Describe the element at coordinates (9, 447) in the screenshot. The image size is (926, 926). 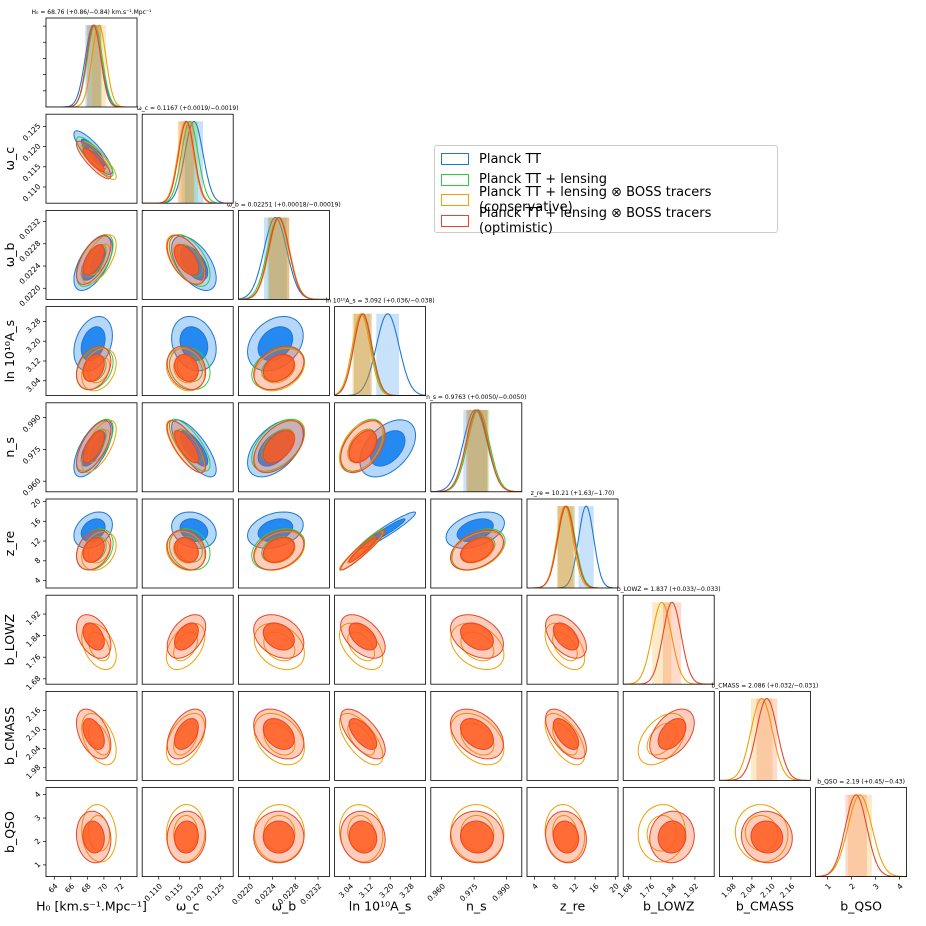
I see `y-axis-label: n_s` at that location.